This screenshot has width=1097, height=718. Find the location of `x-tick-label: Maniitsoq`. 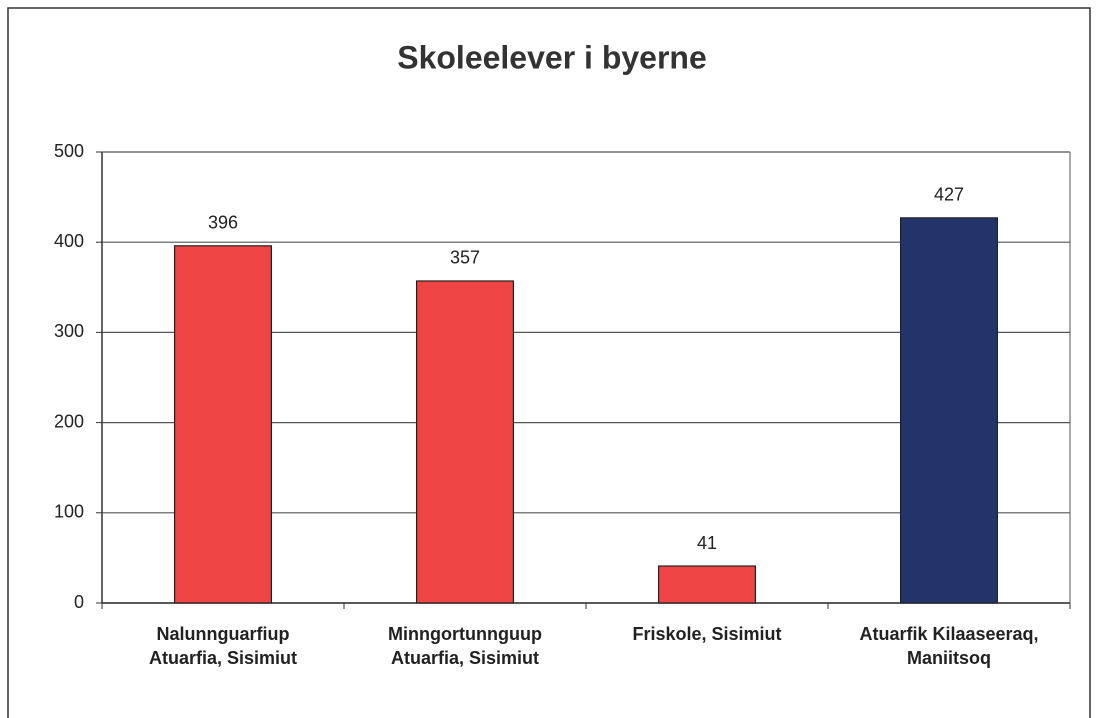

x-tick-label: Maniitsoq is located at coordinates (949, 658).